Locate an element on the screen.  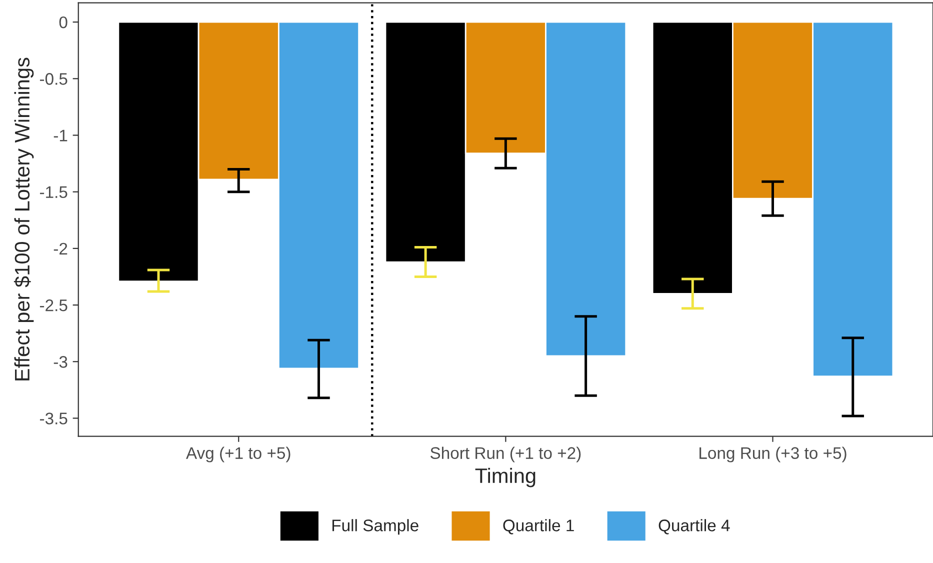
y-tick-label: -2.5 is located at coordinates (54, 305).